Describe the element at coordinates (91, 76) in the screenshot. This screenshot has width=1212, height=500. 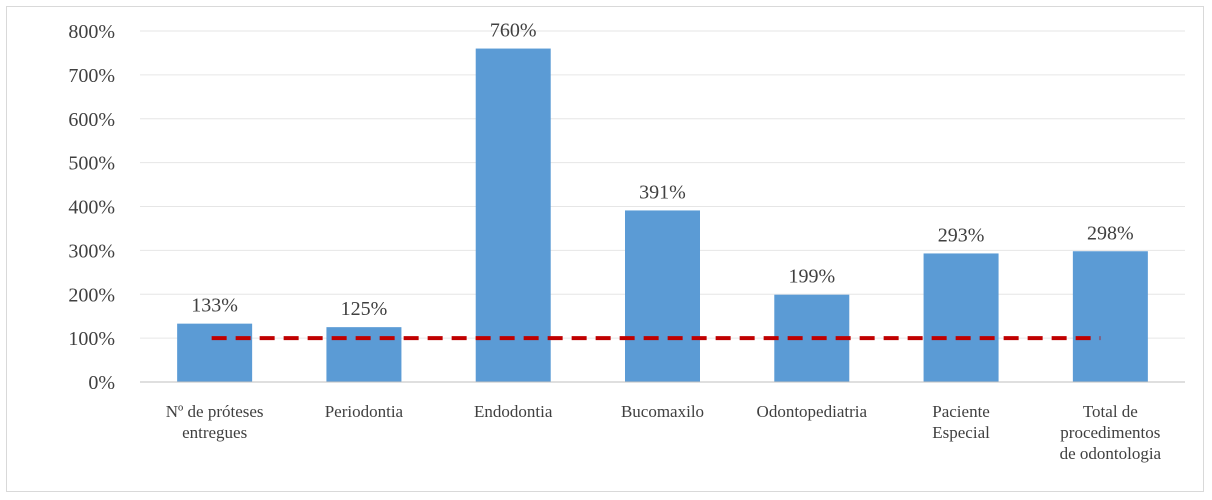
I see `y-tick-label: 700%` at that location.